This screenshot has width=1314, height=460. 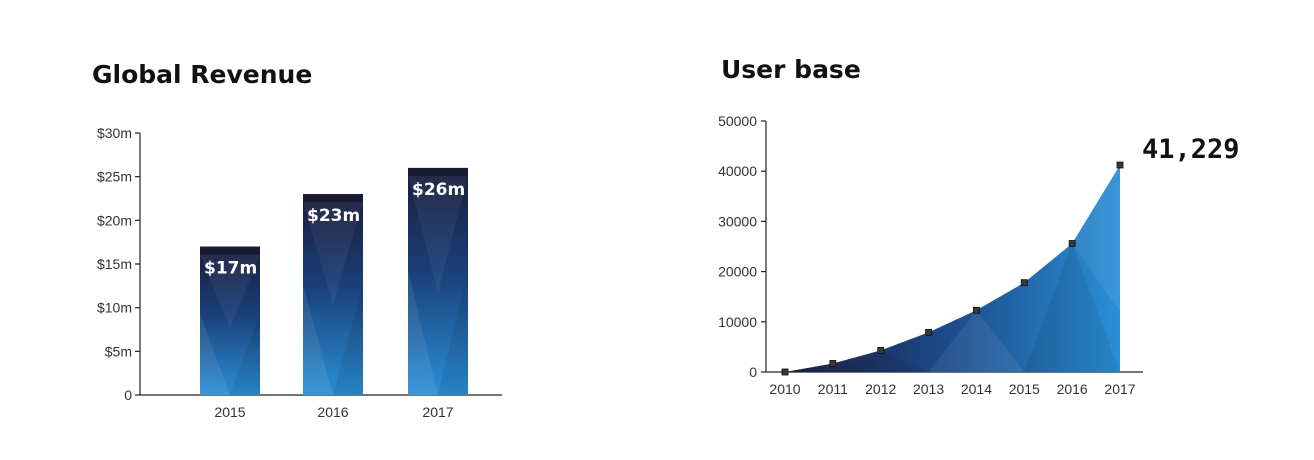 What do you see at coordinates (1119, 389) in the screenshot?
I see `userbase-x-tick-label: 2017` at bounding box center [1119, 389].